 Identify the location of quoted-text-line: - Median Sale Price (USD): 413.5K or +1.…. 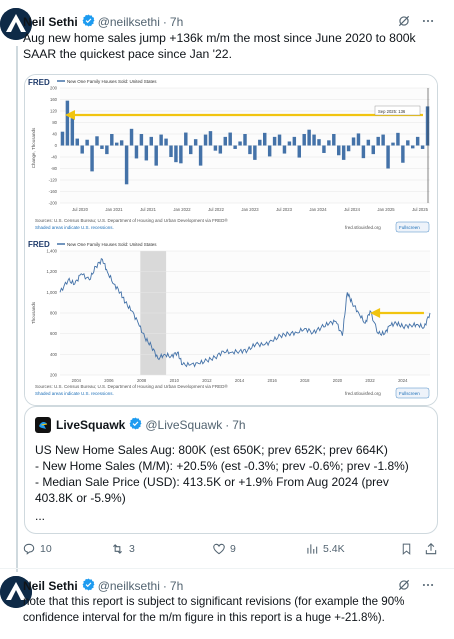
(212, 482).